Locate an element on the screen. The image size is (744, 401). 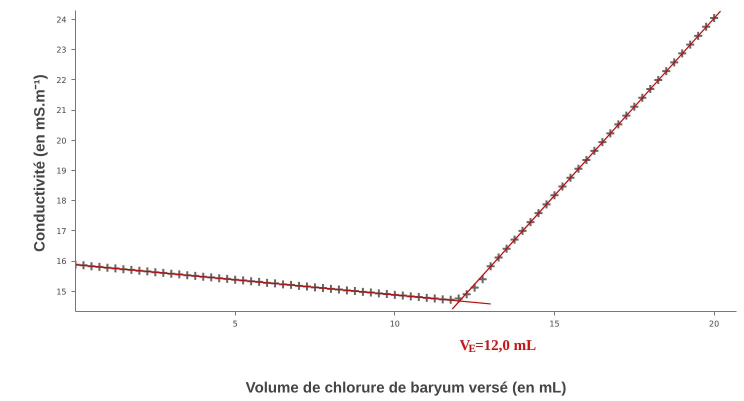
y-tick-label: 21 is located at coordinates (61, 111).